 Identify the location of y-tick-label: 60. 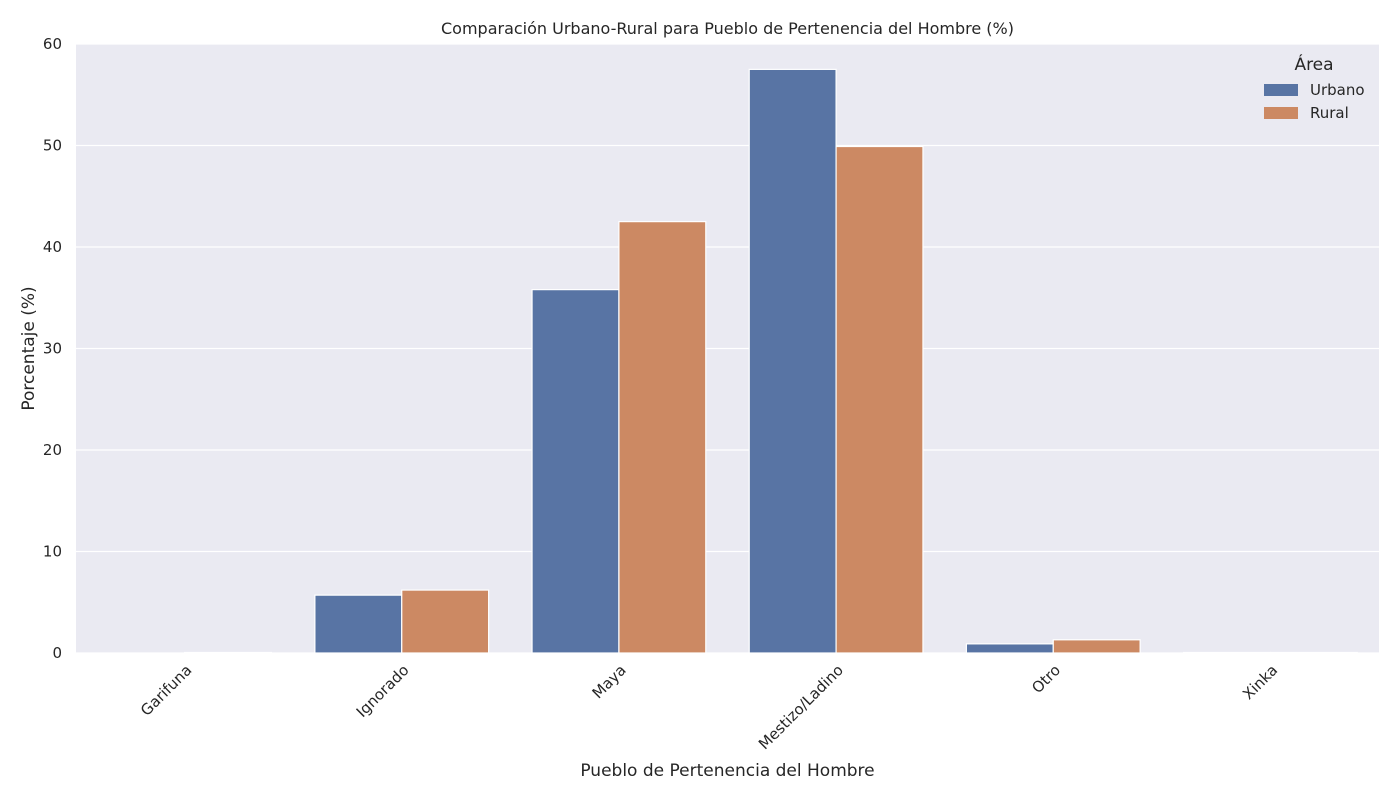
(52, 44).